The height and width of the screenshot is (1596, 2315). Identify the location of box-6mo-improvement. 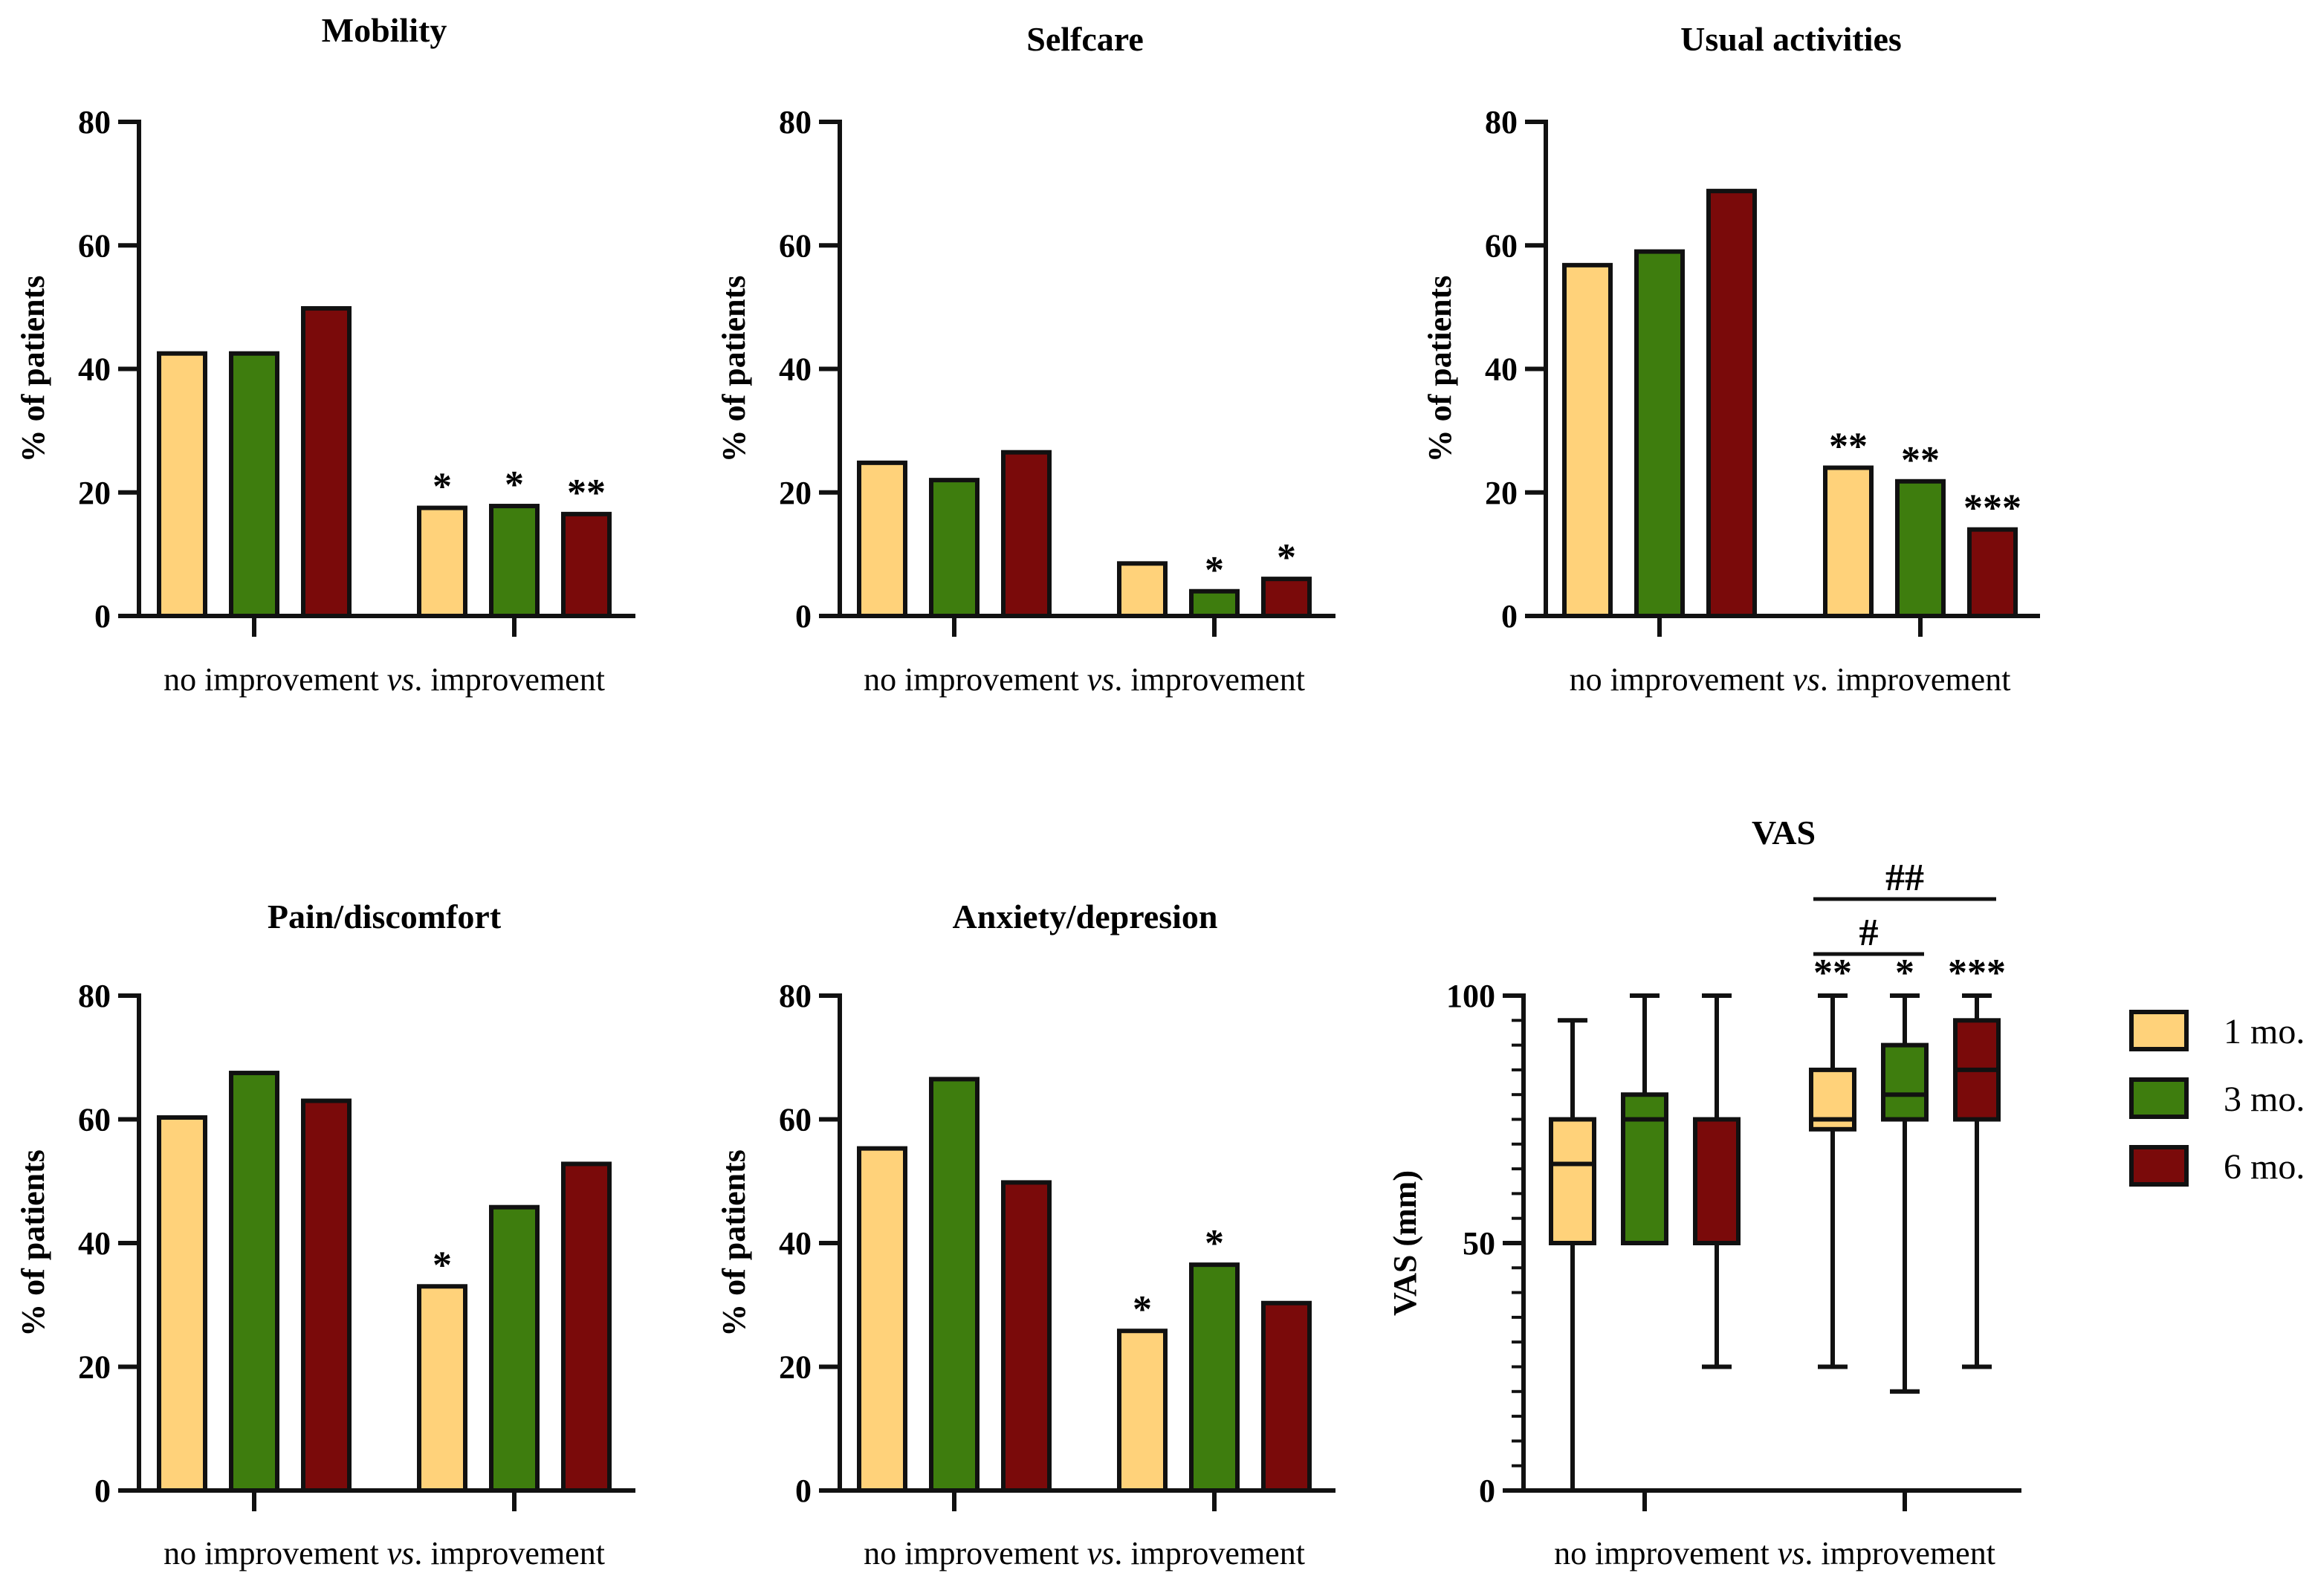
(1977, 1181).